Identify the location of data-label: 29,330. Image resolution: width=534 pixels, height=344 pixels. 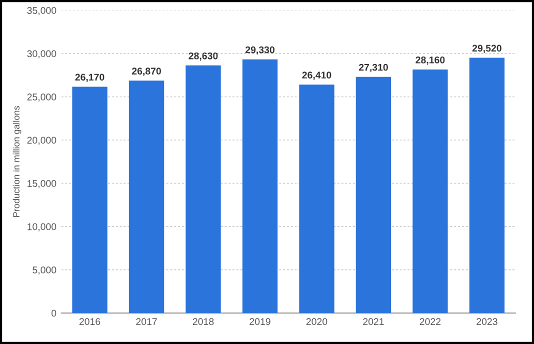
(259, 50).